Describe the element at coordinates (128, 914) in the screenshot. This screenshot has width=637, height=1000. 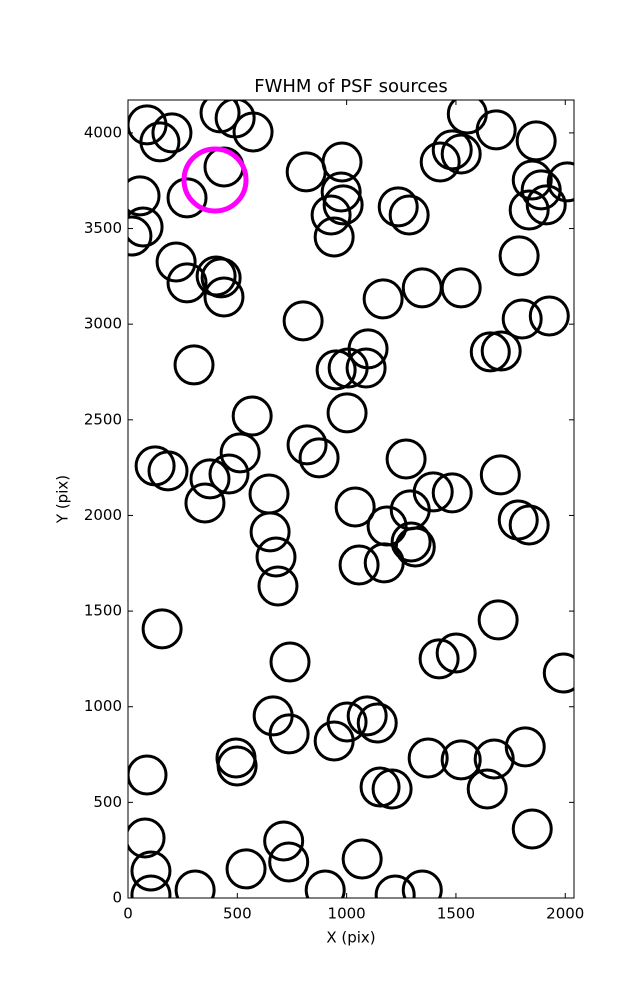
I see `x-tick-label: 0` at that location.